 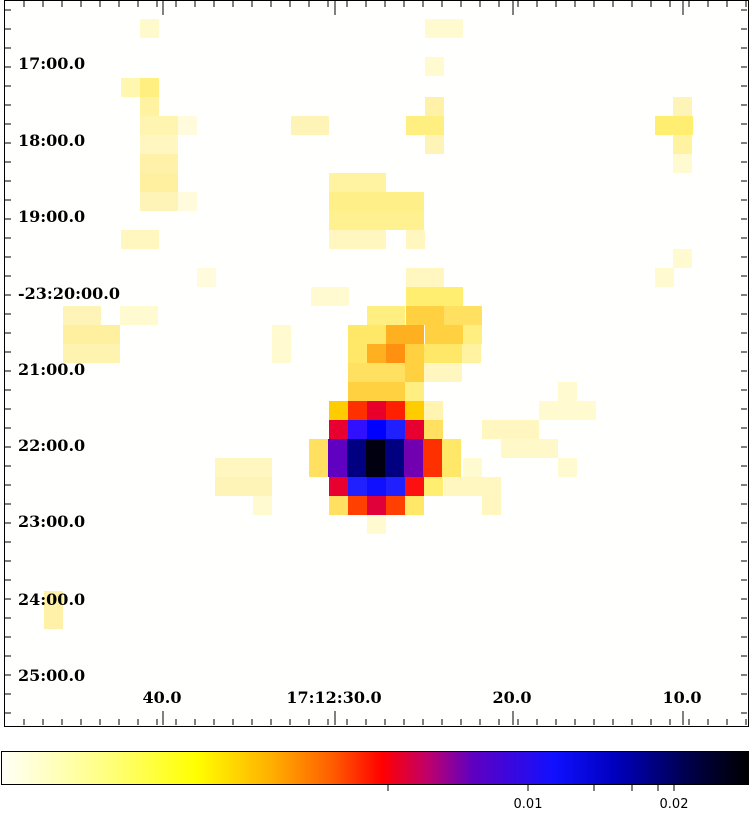 I want to click on dec-label-21: 21:00.0, so click(x=52, y=369).